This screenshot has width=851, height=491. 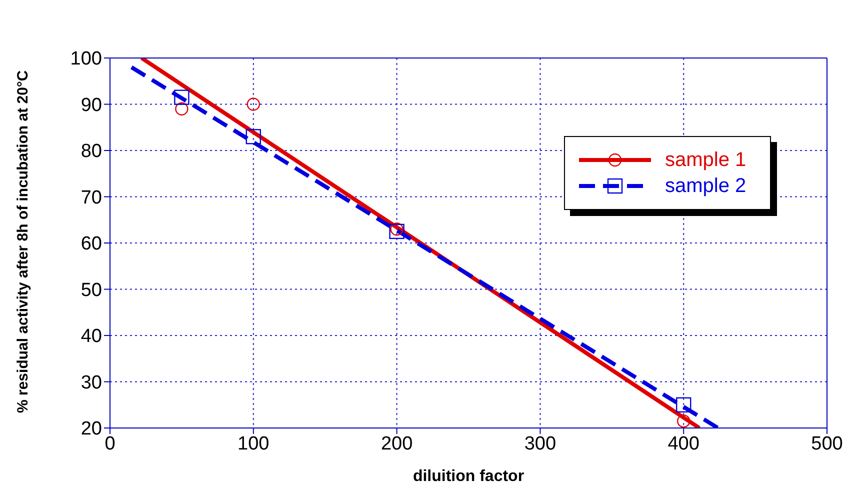 What do you see at coordinates (684, 443) in the screenshot?
I see `x-tick-label: 400` at bounding box center [684, 443].